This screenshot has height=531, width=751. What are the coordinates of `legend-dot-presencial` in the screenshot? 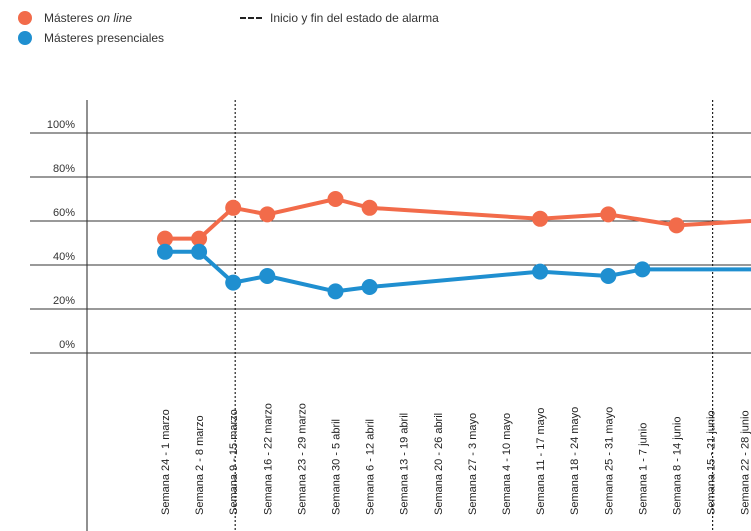 It's located at (25, 38).